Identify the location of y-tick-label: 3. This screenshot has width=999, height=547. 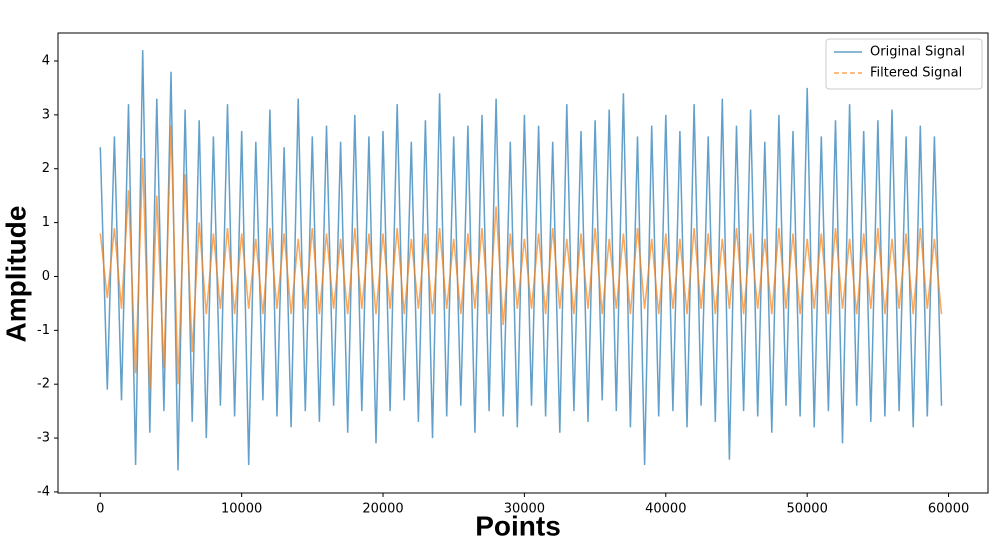
(46, 114).